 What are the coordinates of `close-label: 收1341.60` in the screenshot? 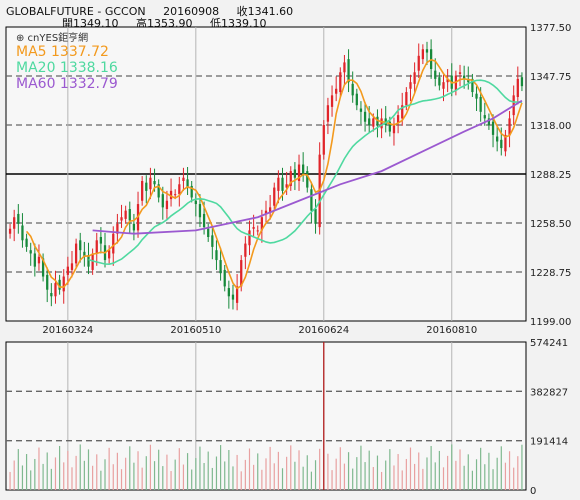 It's located at (265, 11).